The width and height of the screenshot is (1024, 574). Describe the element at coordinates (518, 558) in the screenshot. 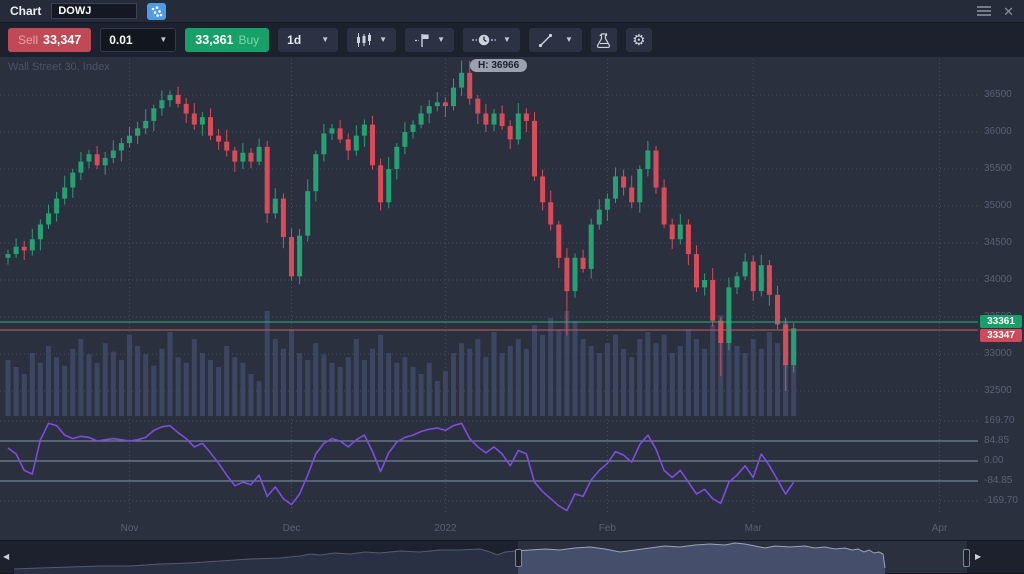

I see `navigator-left-handle` at that location.